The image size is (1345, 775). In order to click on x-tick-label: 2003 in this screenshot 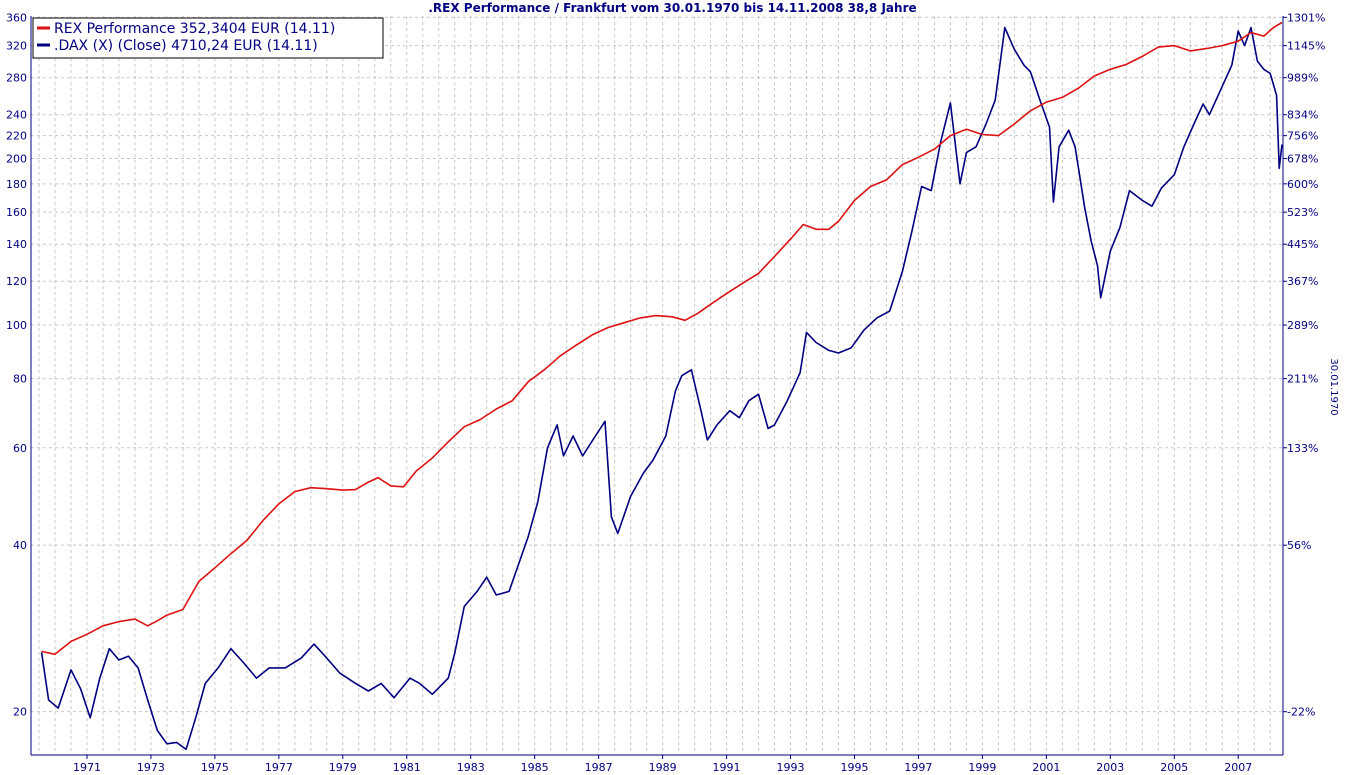, I will do `click(1110, 767)`.